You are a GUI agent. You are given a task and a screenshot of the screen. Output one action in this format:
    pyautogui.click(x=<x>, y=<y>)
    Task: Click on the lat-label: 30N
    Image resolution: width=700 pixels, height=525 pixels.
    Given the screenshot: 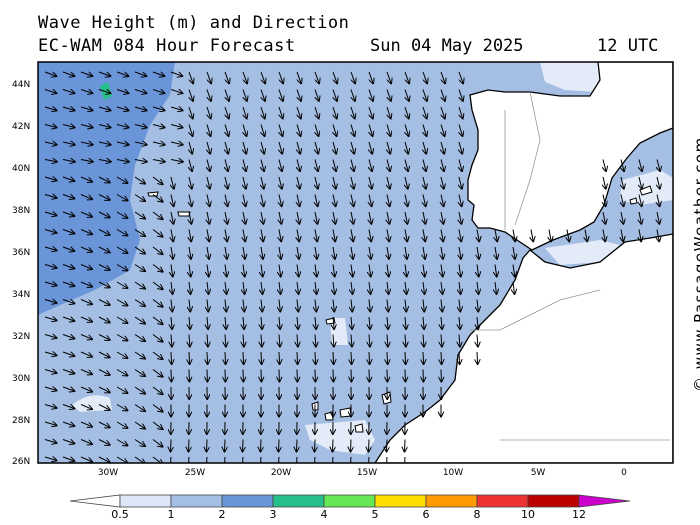 What is the action you would take?
    pyautogui.click(x=21, y=379)
    